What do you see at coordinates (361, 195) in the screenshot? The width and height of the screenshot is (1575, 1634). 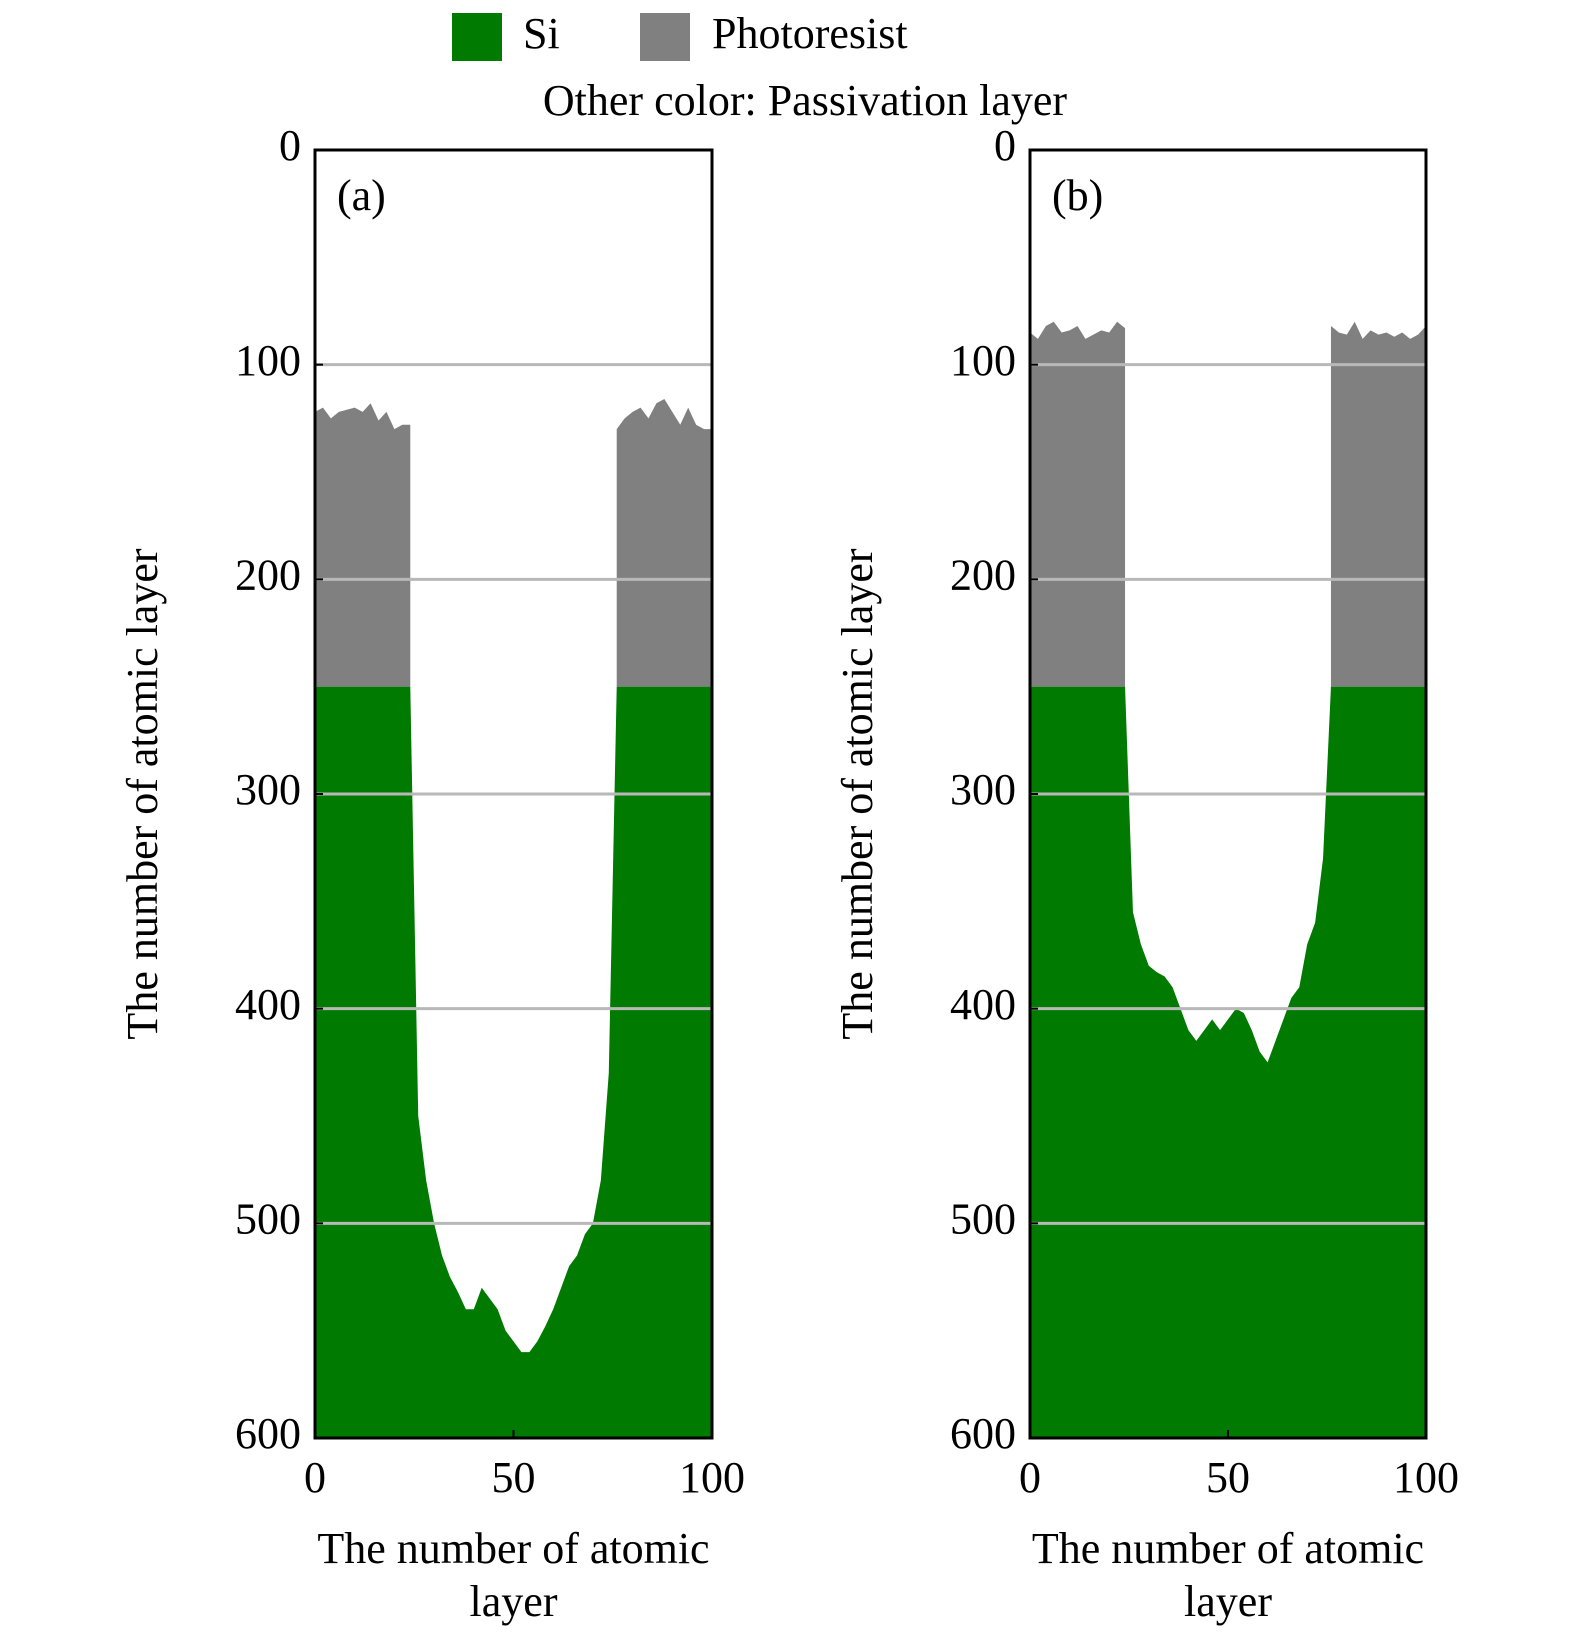 I see `panel-label: (a)` at bounding box center [361, 195].